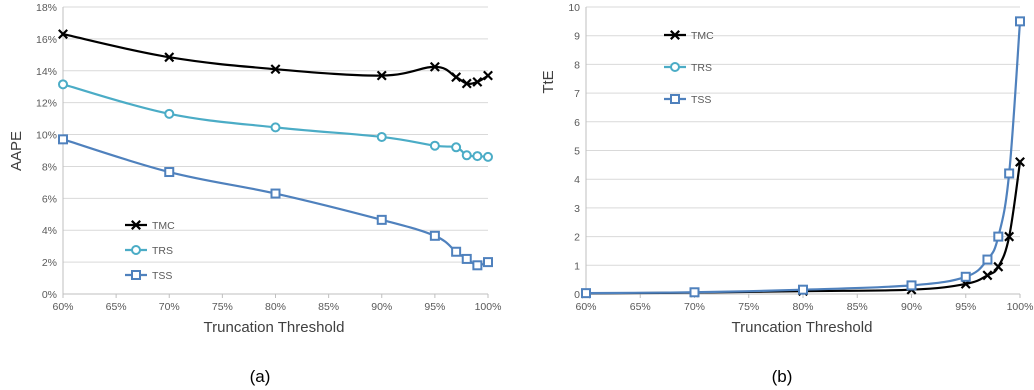 Image resolution: width=1034 pixels, height=390 pixels. What do you see at coordinates (577, 152) in the screenshot?
I see `y-tick-label: 5` at bounding box center [577, 152].